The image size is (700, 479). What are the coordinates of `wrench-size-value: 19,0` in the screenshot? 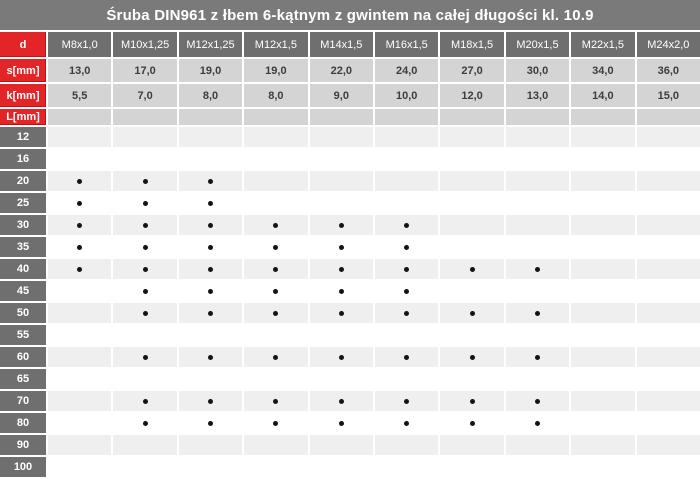 It's located at (276, 70).